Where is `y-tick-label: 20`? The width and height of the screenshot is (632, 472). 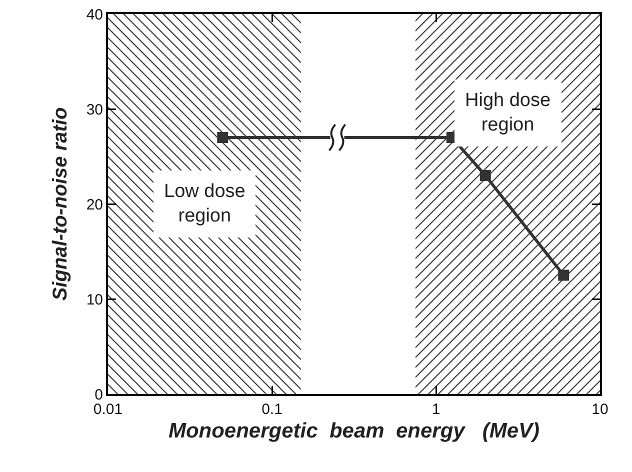 y-tick-label: 20 is located at coordinates (94, 205).